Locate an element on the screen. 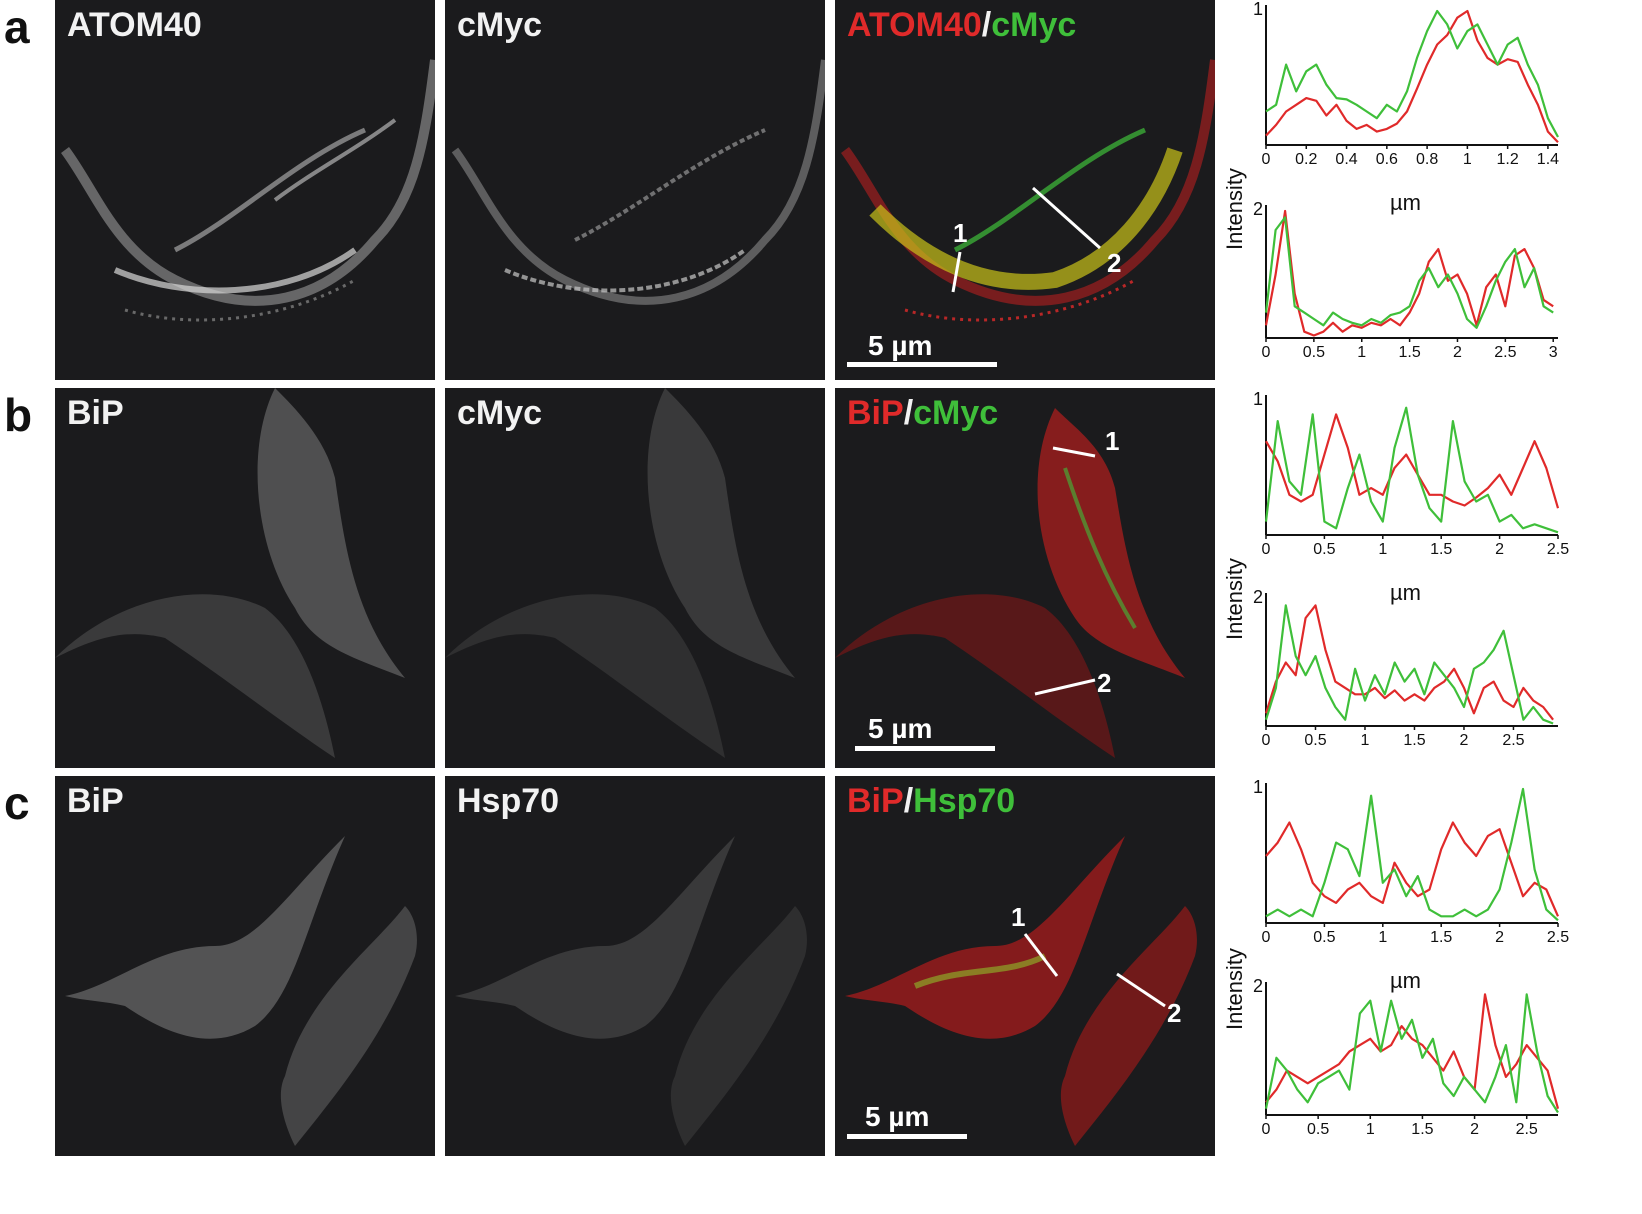 The height and width of the screenshot is (1214, 1642). panel-title-cmyc: cMyc is located at coordinates (500, 25).